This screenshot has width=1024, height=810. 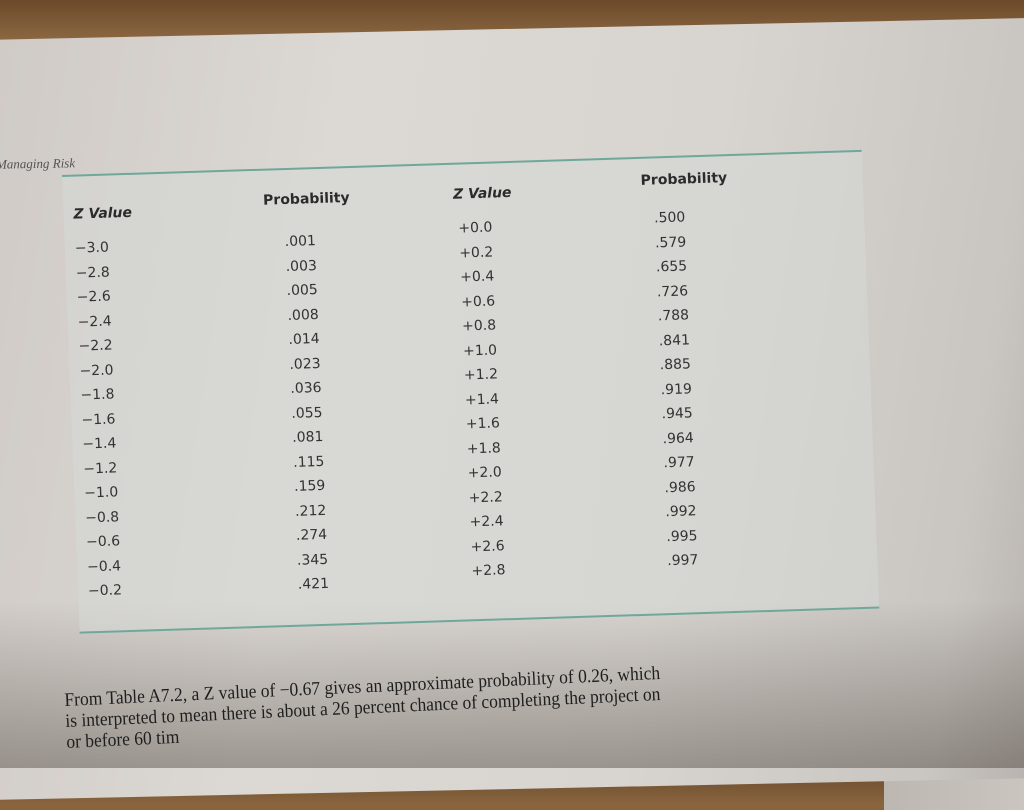 I want to click on table-cell: .159, so click(x=309, y=486).